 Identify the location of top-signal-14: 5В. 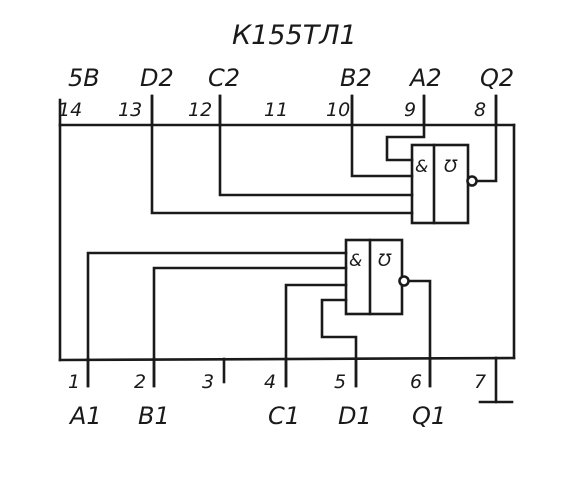
(84, 78).